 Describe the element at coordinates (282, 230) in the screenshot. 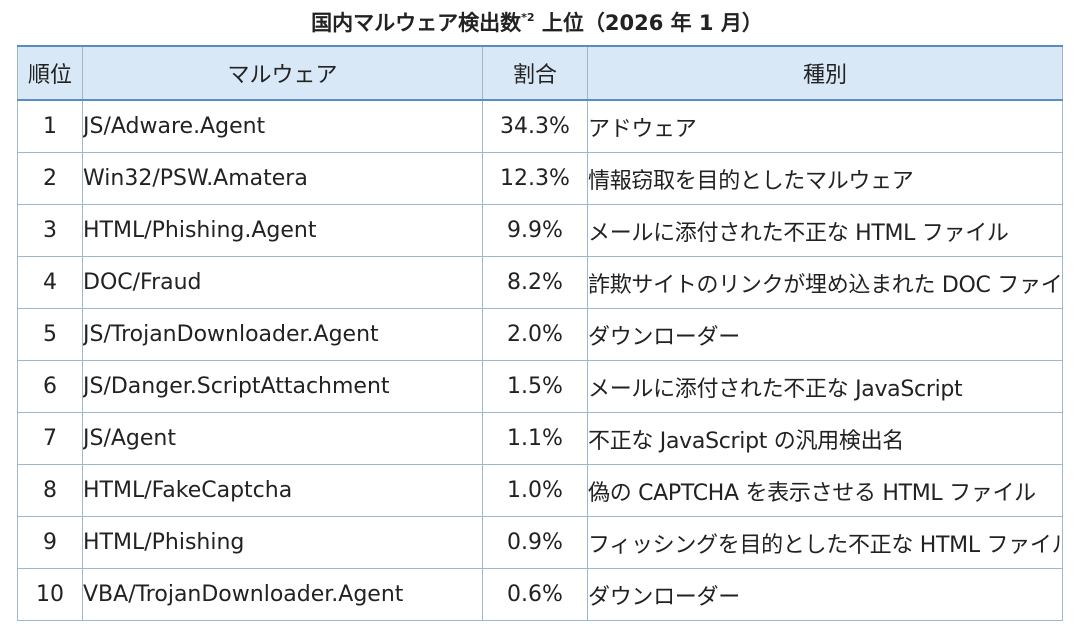

I see `malware-name-cell: HTML/Phishing.Agent` at that location.